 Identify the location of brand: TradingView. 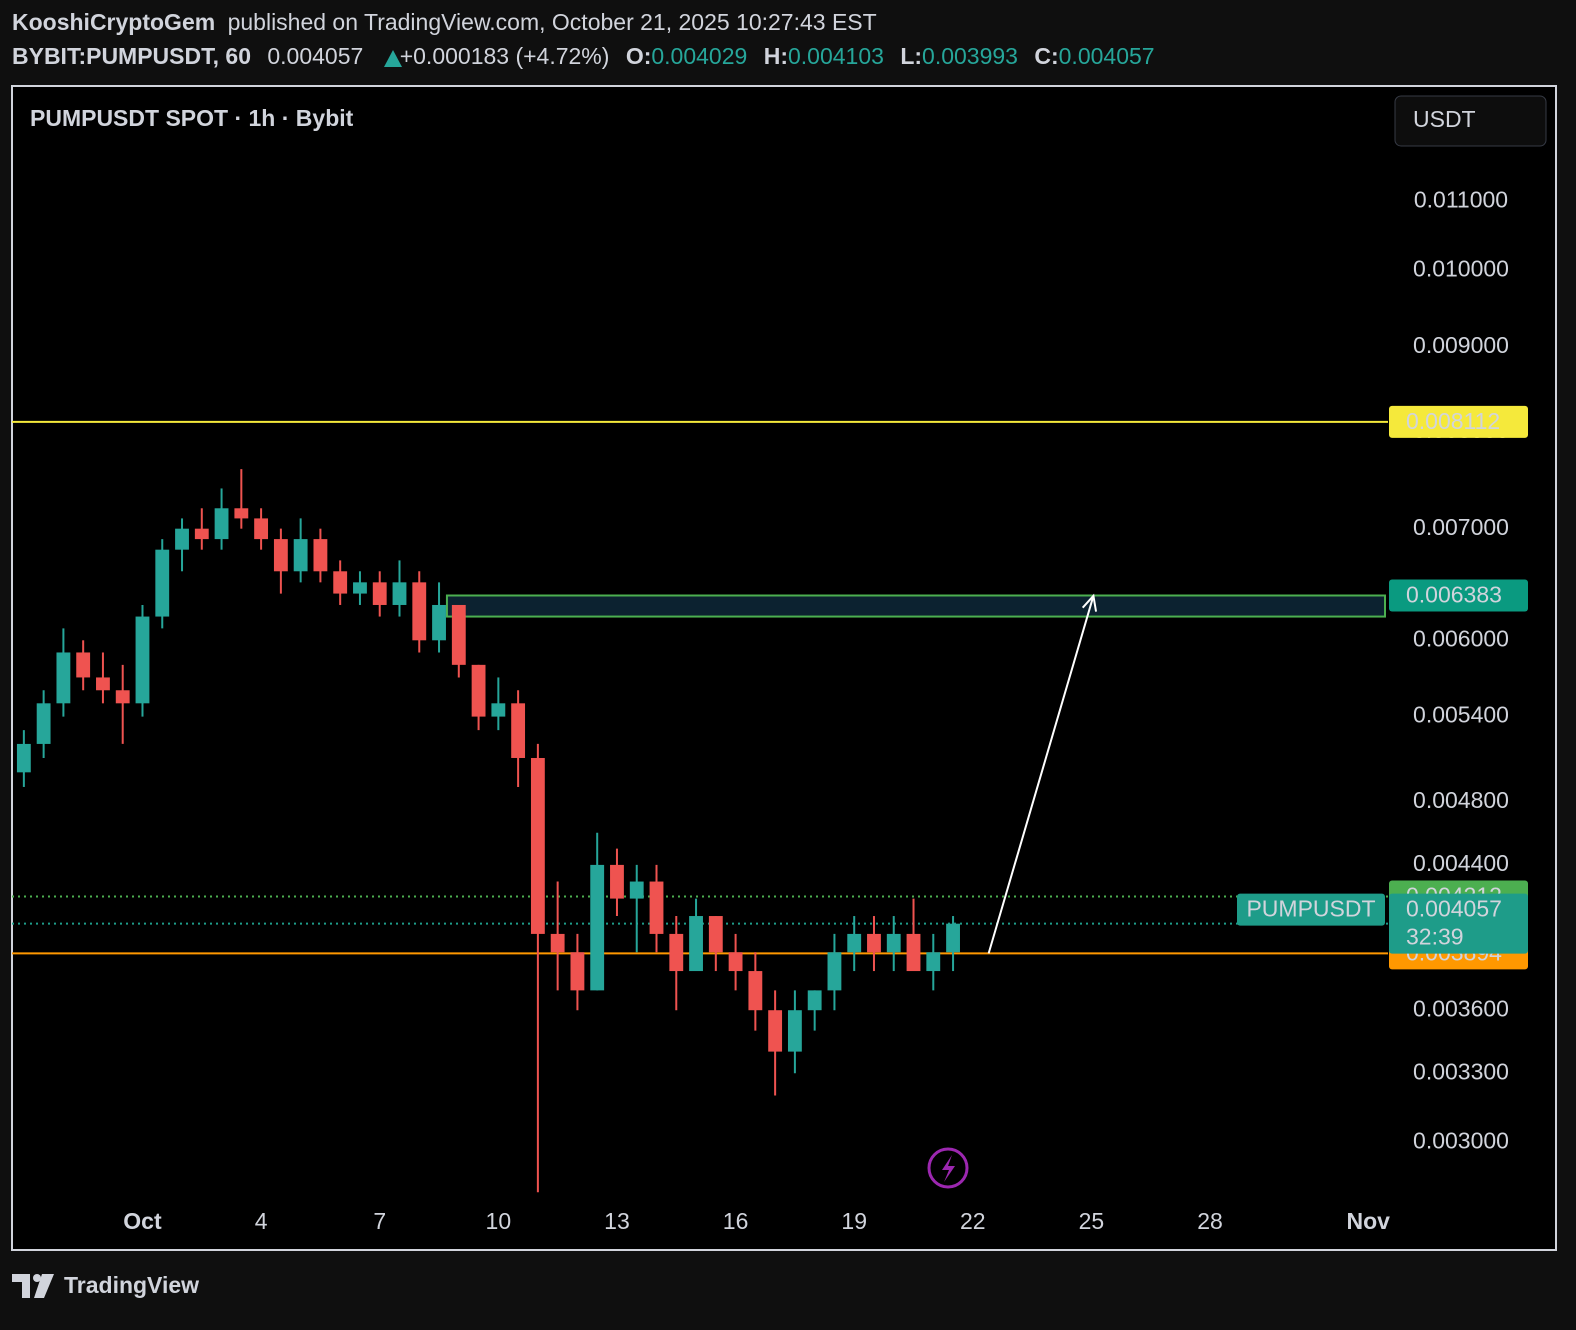
(131, 1285).